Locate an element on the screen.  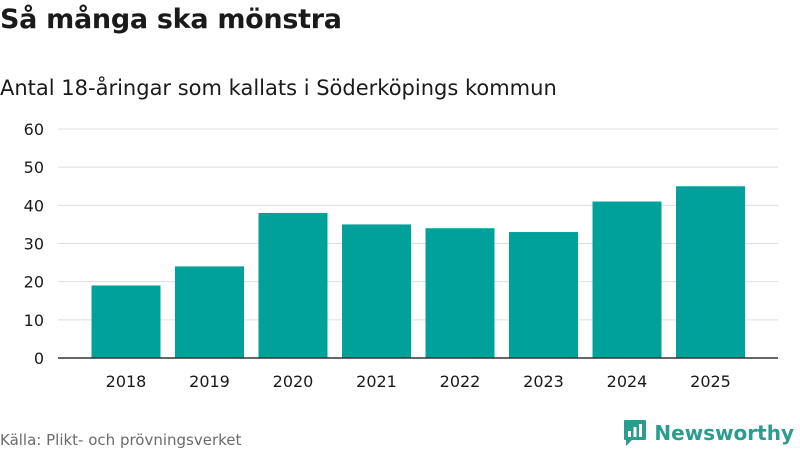
y-tick-label: 60 is located at coordinates (34, 129).